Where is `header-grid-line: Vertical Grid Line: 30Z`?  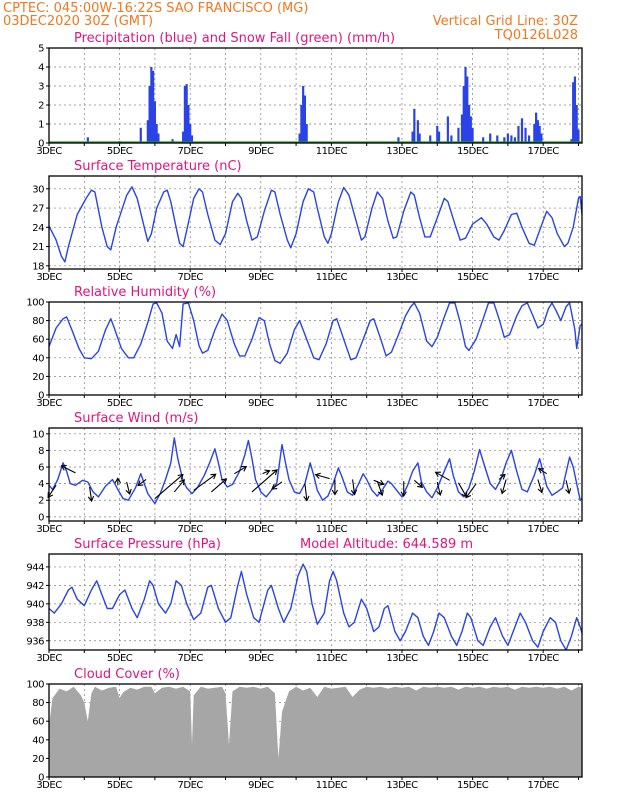 header-grid-line: Vertical Grid Line: 30Z is located at coordinates (505, 21).